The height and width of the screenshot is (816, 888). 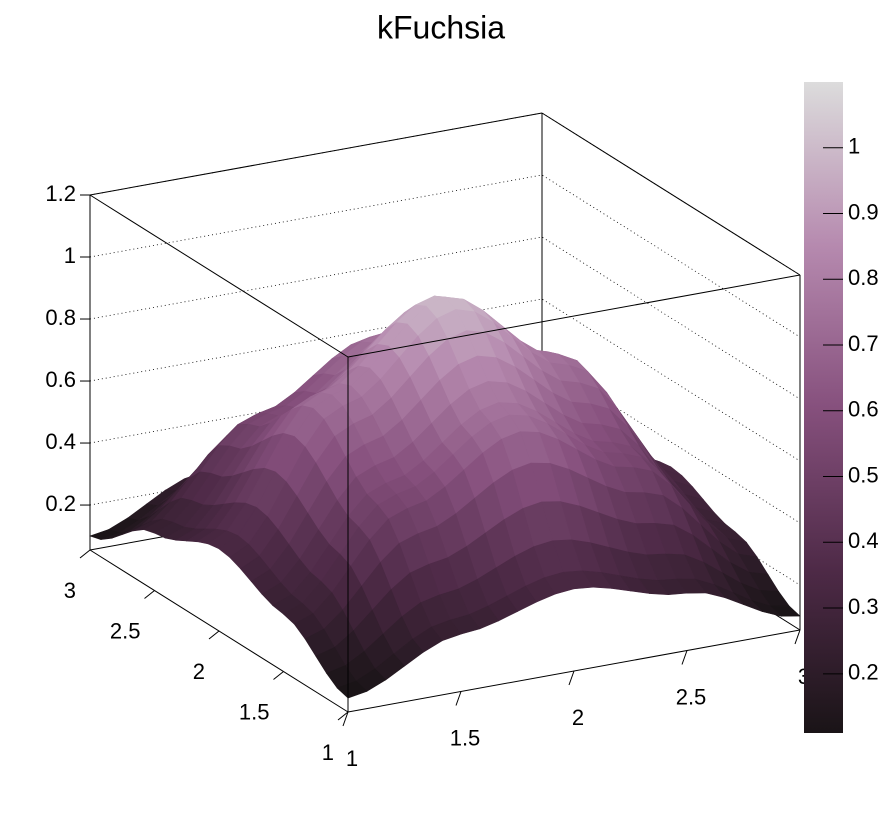 I want to click on y-tick-label: 3, so click(x=70, y=590).